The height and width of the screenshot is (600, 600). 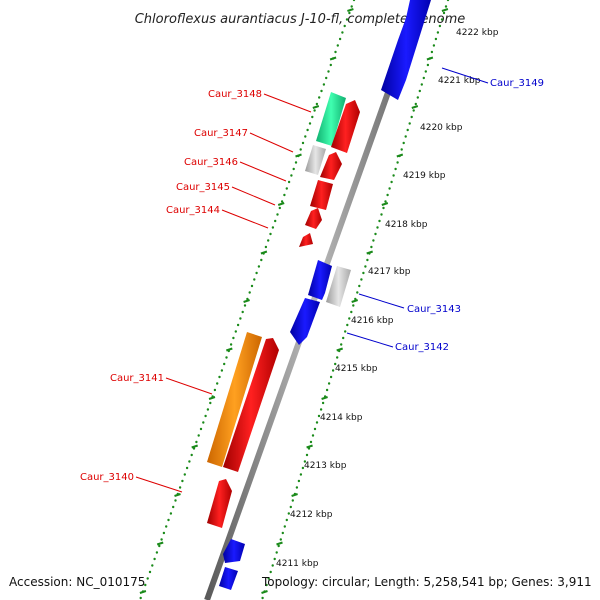 What do you see at coordinates (422, 347) in the screenshot?
I see `gene-label: Caur_3142` at bounding box center [422, 347].